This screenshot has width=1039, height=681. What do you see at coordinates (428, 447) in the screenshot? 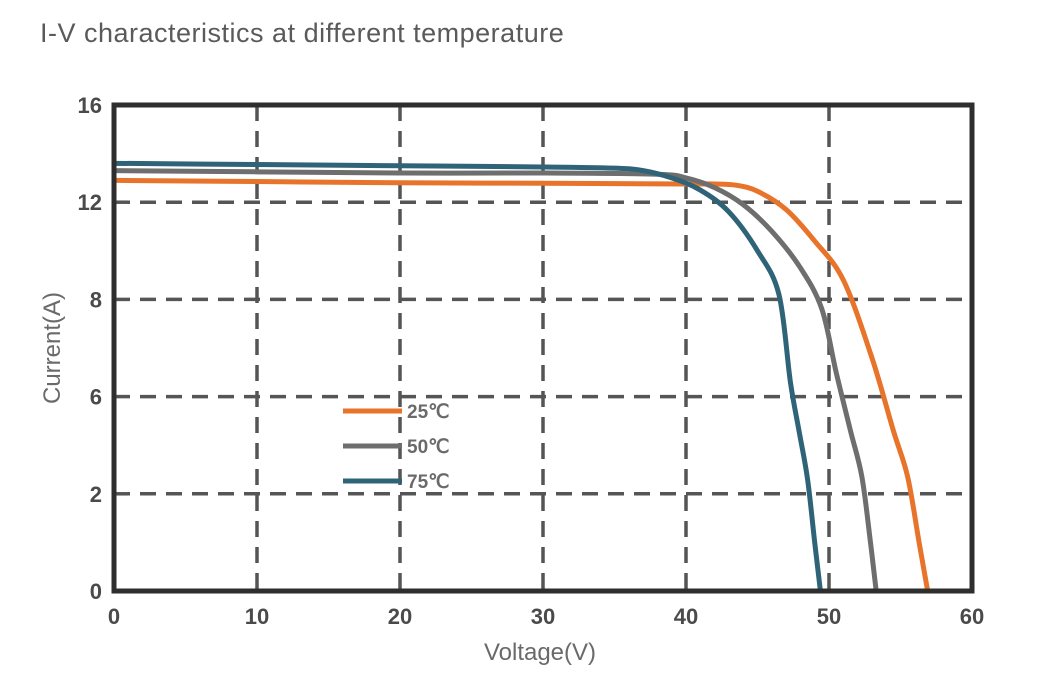
I see `legend-label: 50℃` at bounding box center [428, 447].